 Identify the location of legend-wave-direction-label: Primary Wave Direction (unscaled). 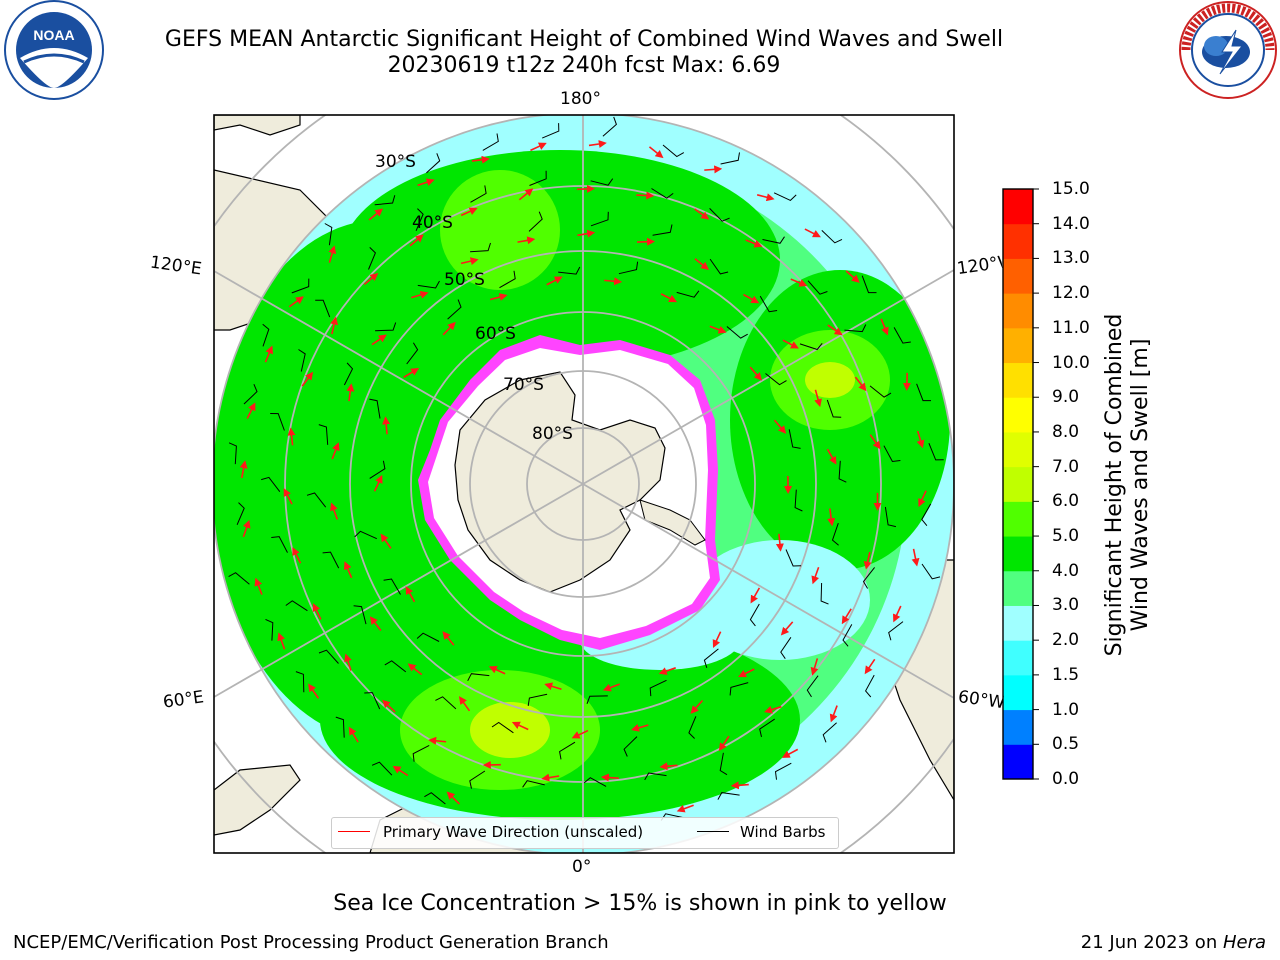
(513, 832).